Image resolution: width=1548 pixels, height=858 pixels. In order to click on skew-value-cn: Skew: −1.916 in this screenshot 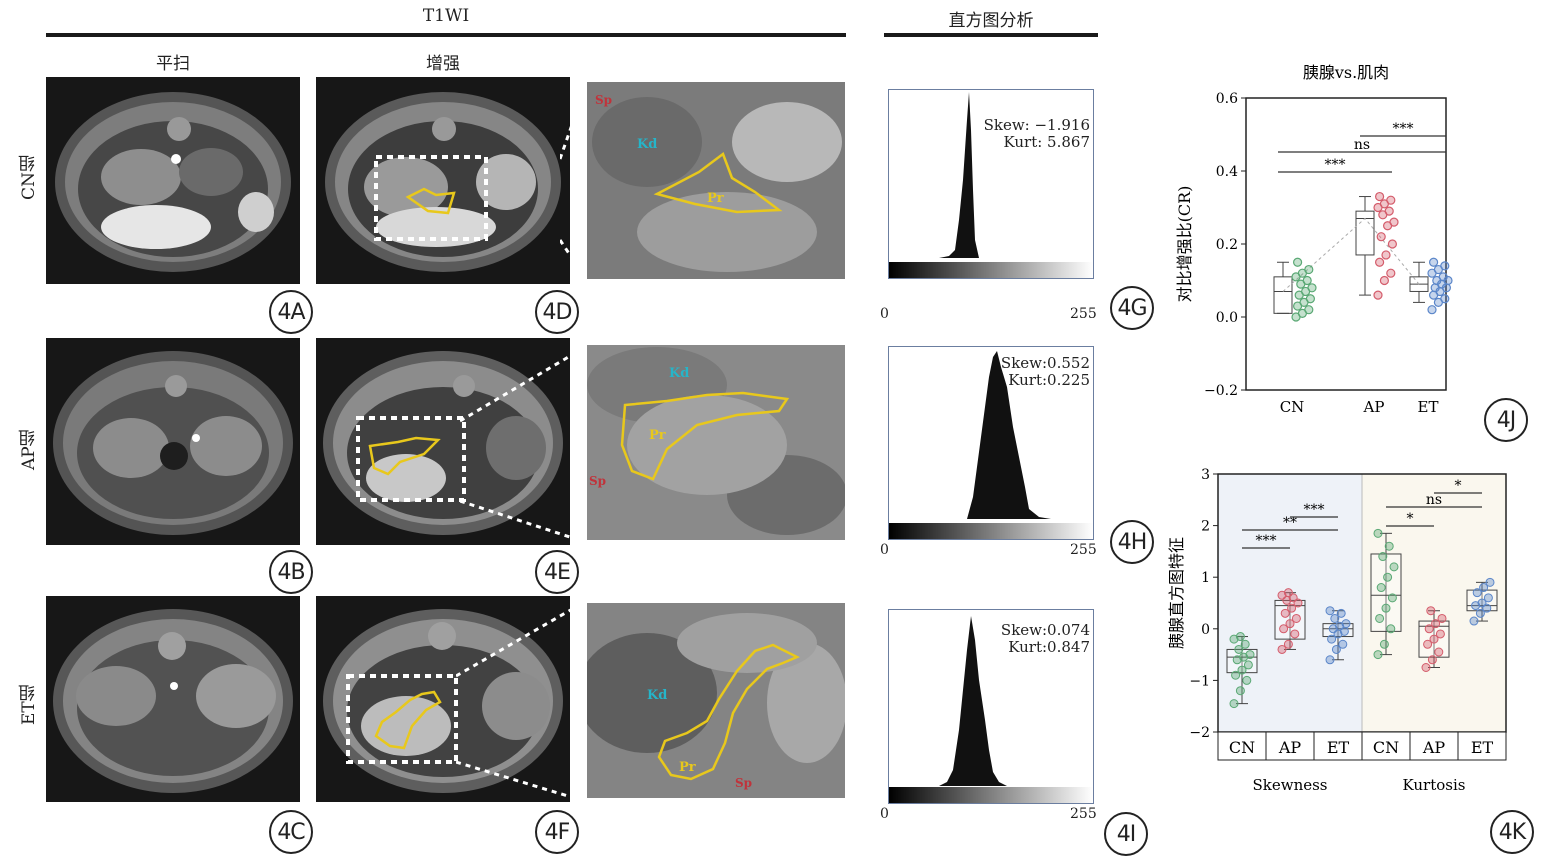, I will do `click(1036, 125)`.